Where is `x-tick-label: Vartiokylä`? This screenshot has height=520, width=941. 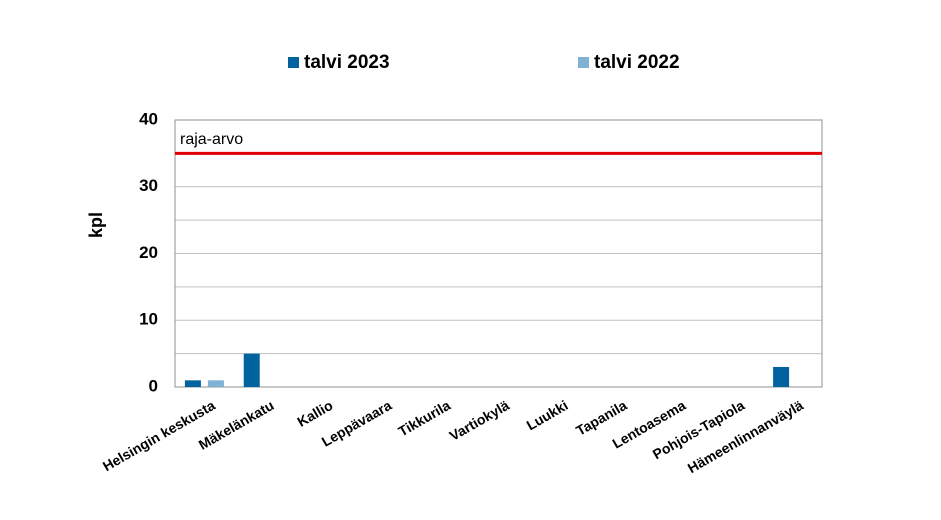
x-tick-label: Vartiokylä is located at coordinates (479, 420).